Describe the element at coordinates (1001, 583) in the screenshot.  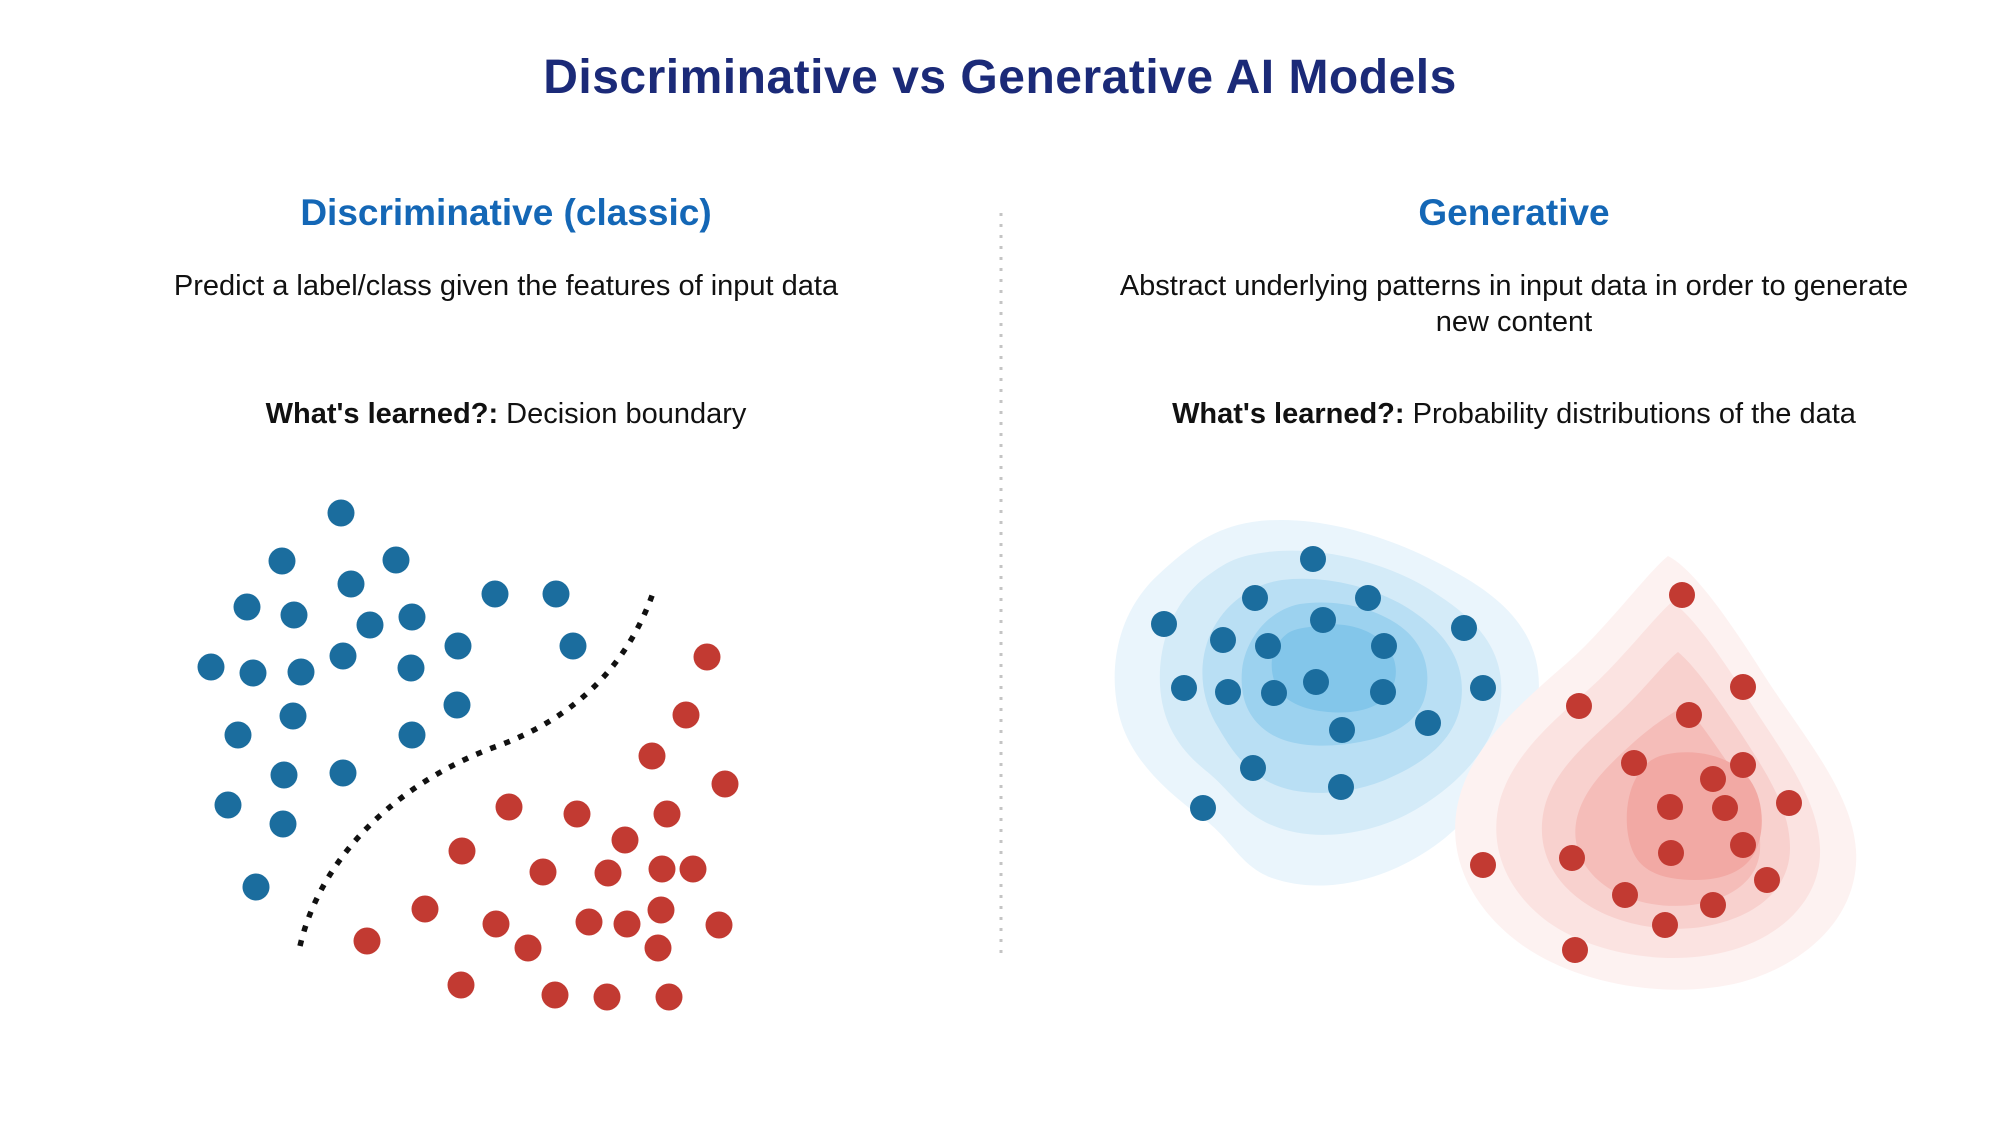
I see `panel-divider-dotted-line` at that location.